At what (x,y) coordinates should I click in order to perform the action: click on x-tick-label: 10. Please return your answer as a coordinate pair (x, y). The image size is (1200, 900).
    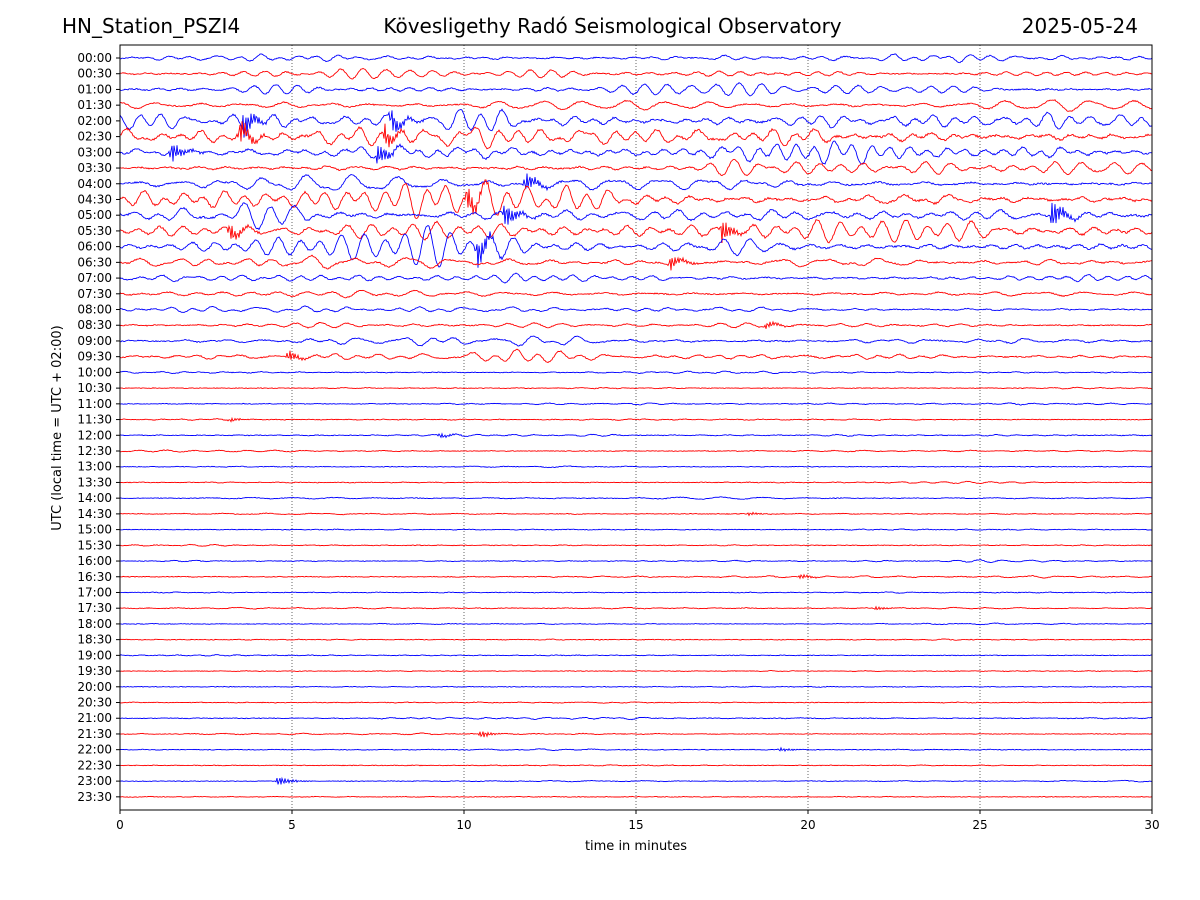
    Looking at the image, I should click on (463, 825).